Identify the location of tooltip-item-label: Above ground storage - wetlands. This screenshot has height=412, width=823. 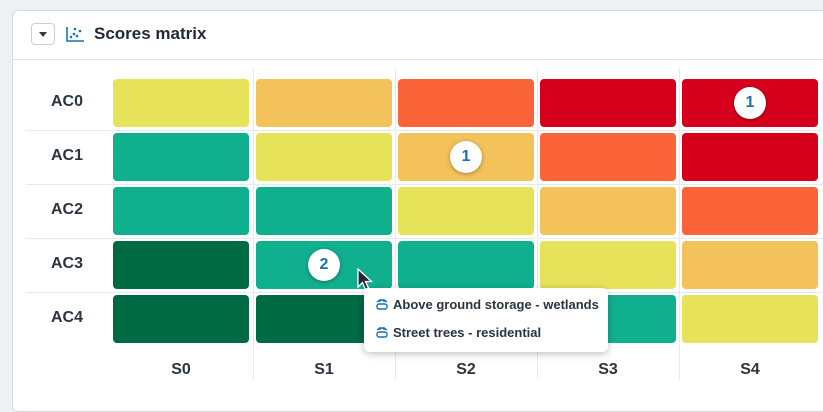
(496, 304).